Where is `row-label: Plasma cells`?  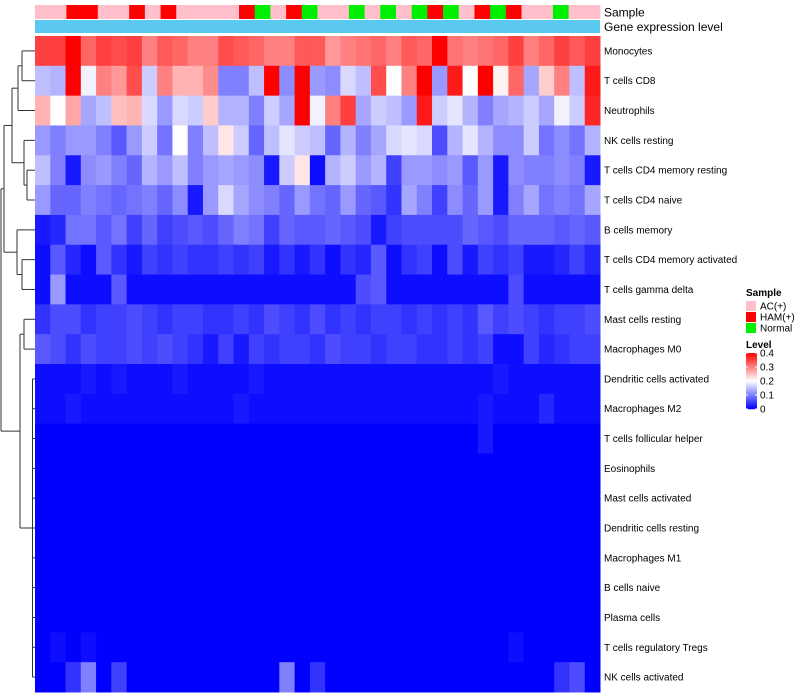 row-label: Plasma cells is located at coordinates (632, 618).